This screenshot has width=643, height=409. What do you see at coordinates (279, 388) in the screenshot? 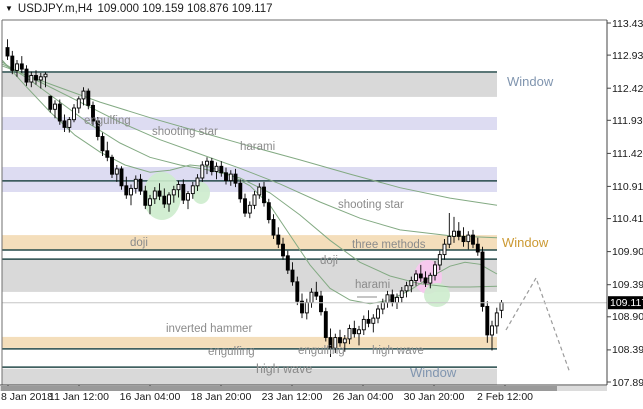
I see `horizontal-scrollbar-thumb` at bounding box center [279, 388].